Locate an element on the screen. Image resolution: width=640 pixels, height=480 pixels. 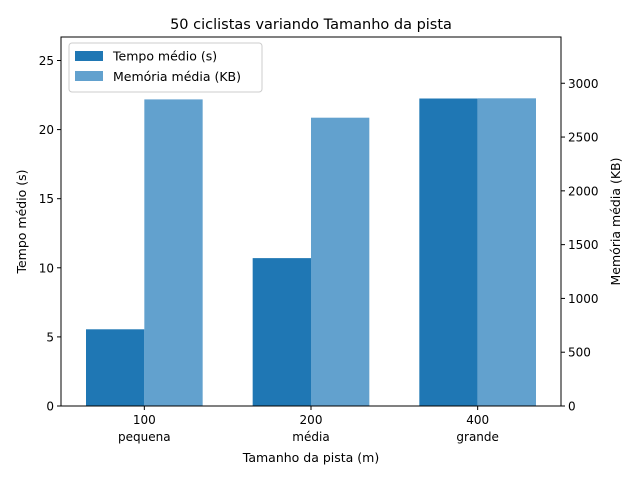
y-tick-label: 0 is located at coordinates (50, 407).